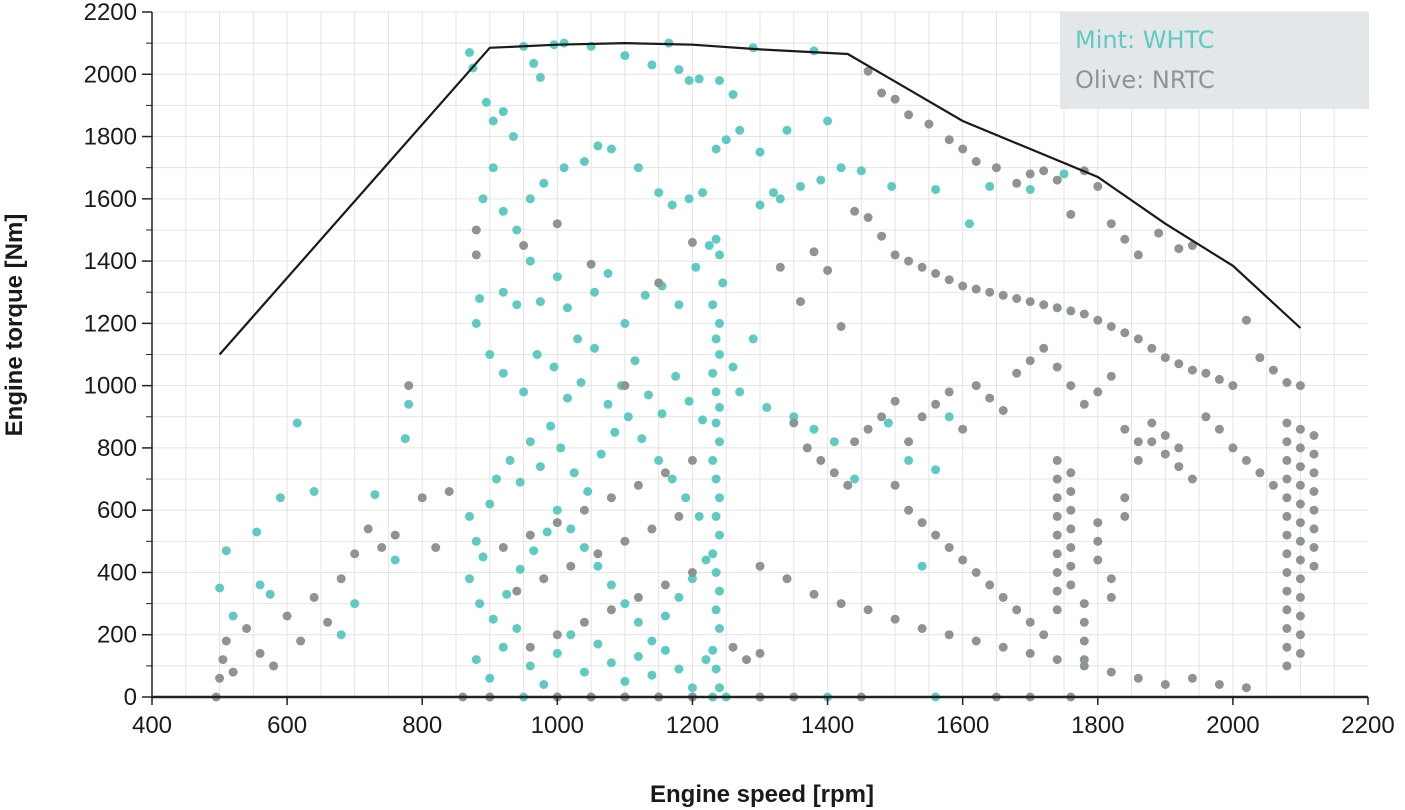 This screenshot has height=810, width=1405. Describe the element at coordinates (1214, 60) in the screenshot. I see `legend-box` at that location.